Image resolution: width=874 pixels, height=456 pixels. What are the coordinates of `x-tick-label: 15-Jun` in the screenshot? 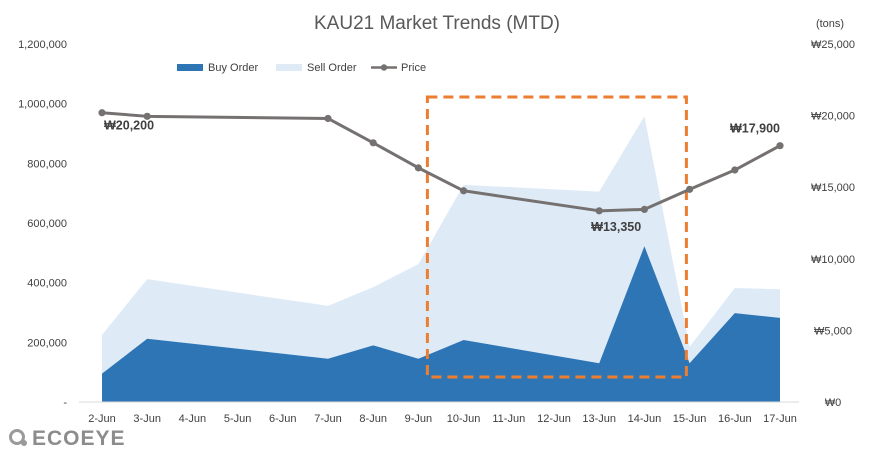 It's located at (690, 419).